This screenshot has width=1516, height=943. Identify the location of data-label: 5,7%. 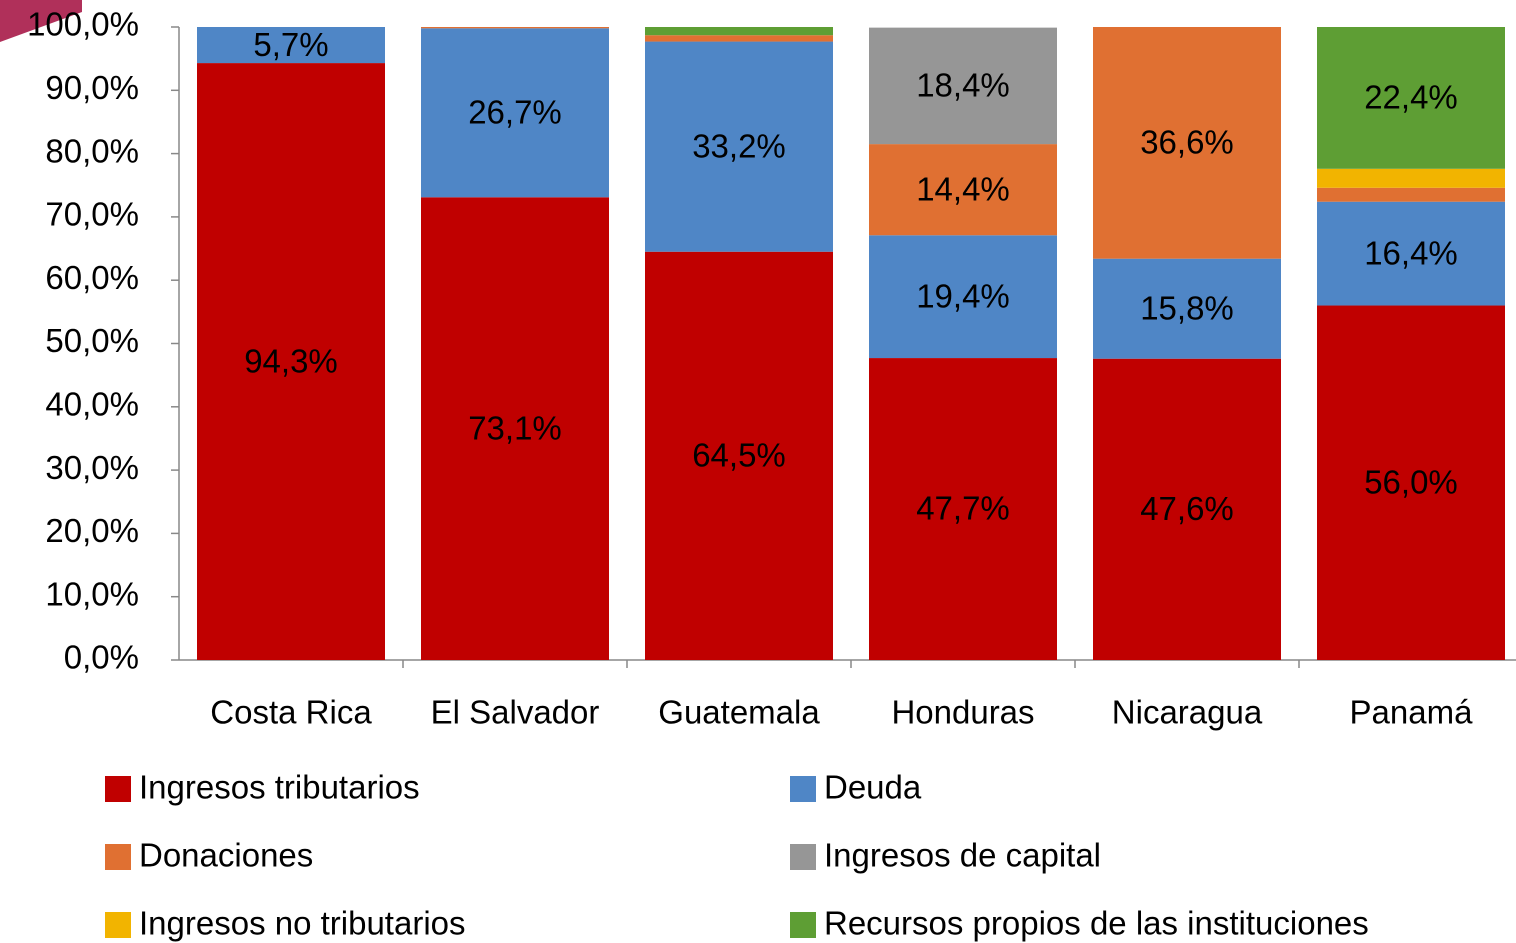
(290, 44).